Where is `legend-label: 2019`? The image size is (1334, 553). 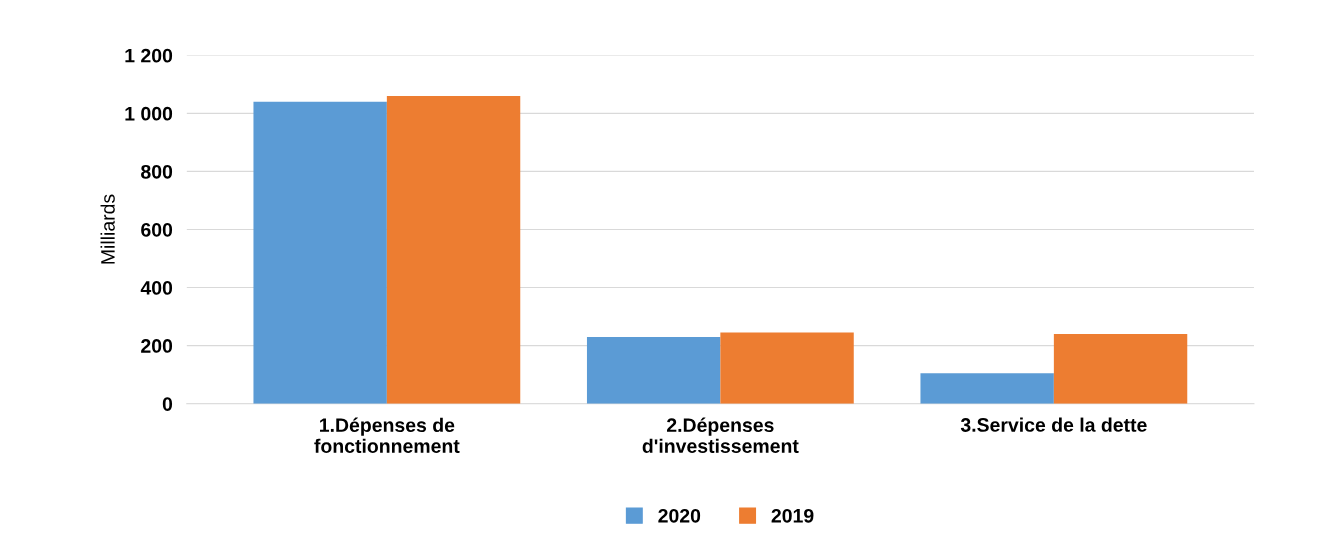
legend-label: 2019 is located at coordinates (792, 515).